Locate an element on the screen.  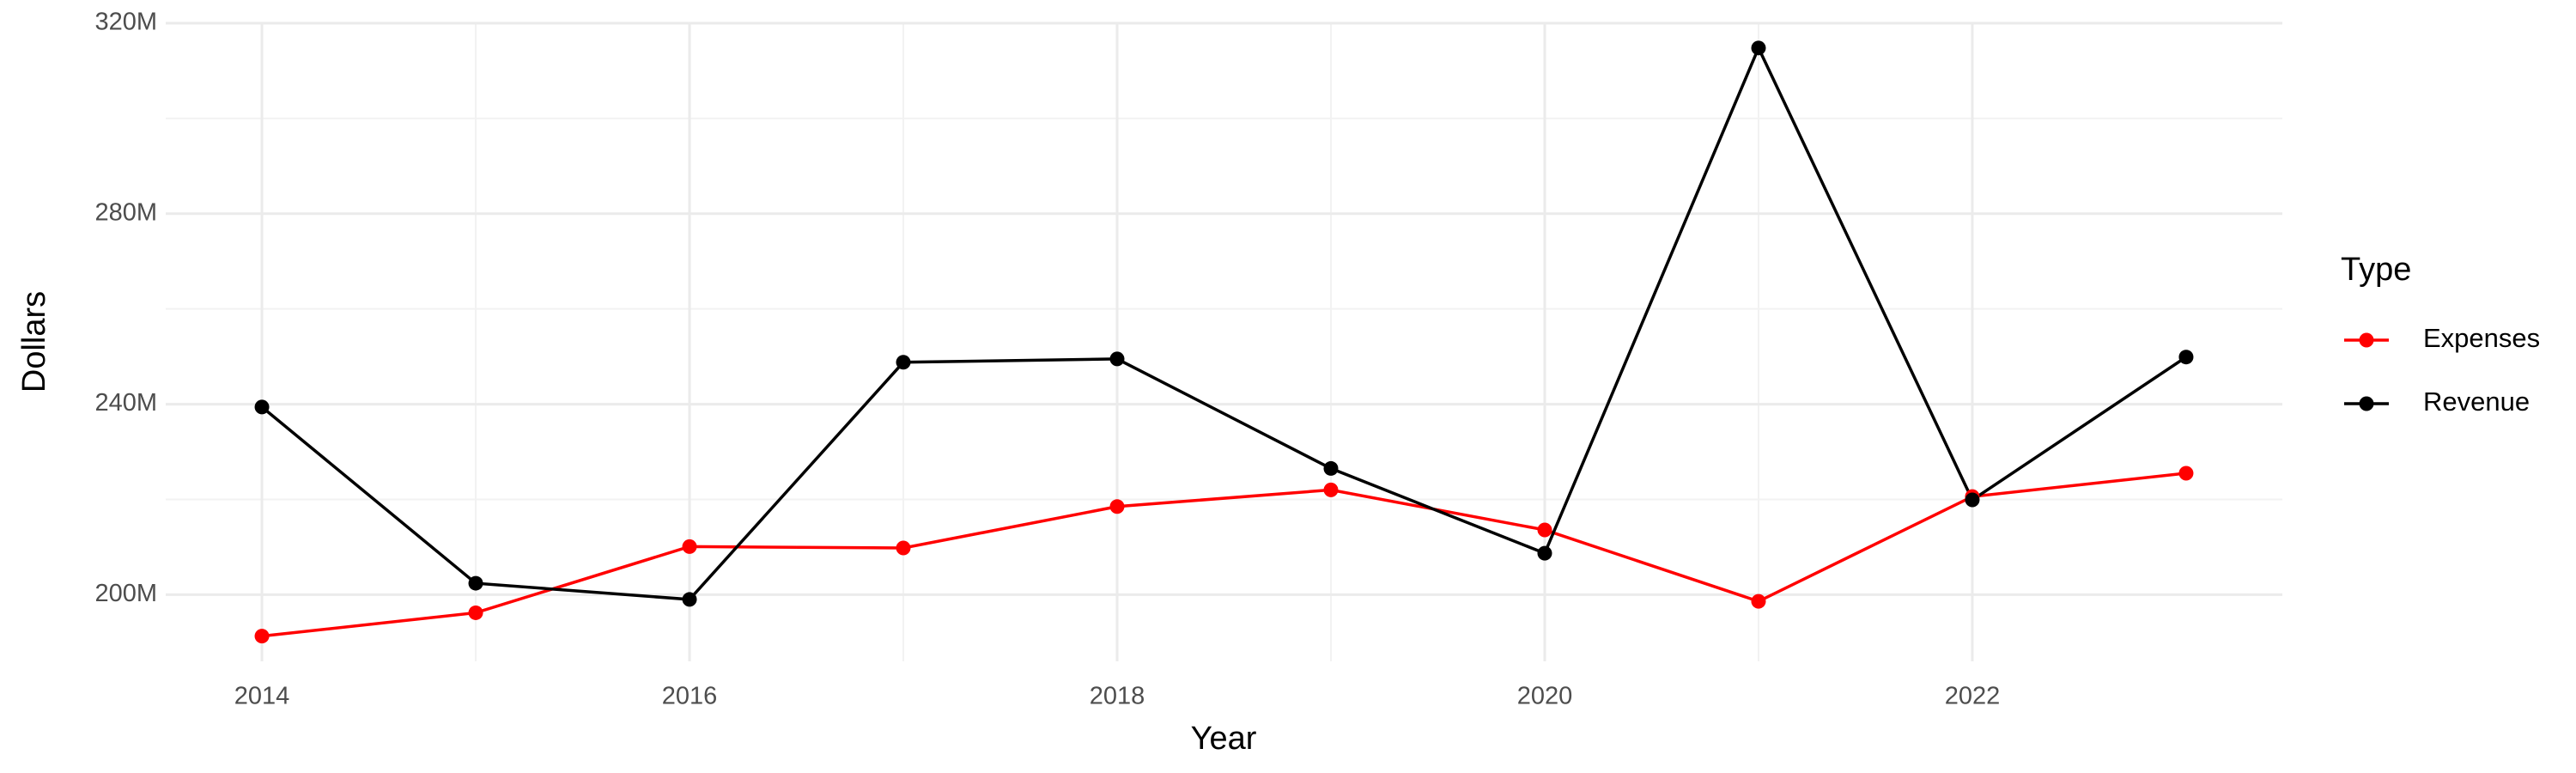
x-tick-label: 2014 is located at coordinates (262, 696).